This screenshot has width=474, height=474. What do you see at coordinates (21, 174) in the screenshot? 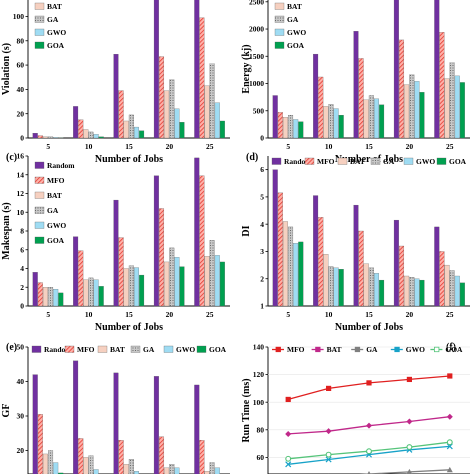
I see `y-tick-label: 14` at bounding box center [21, 174].